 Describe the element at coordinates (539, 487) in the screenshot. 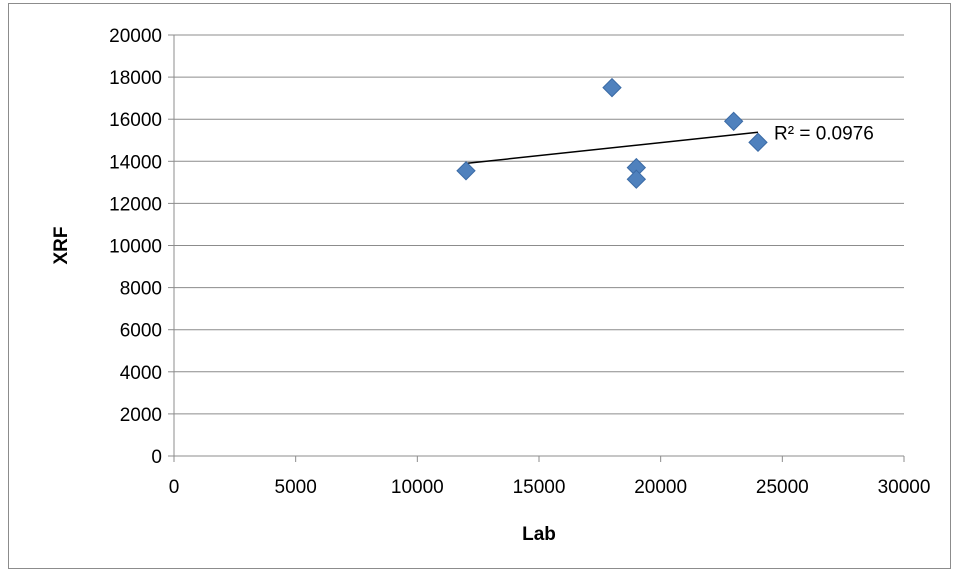

I see `x-tick-label: 15000` at that location.